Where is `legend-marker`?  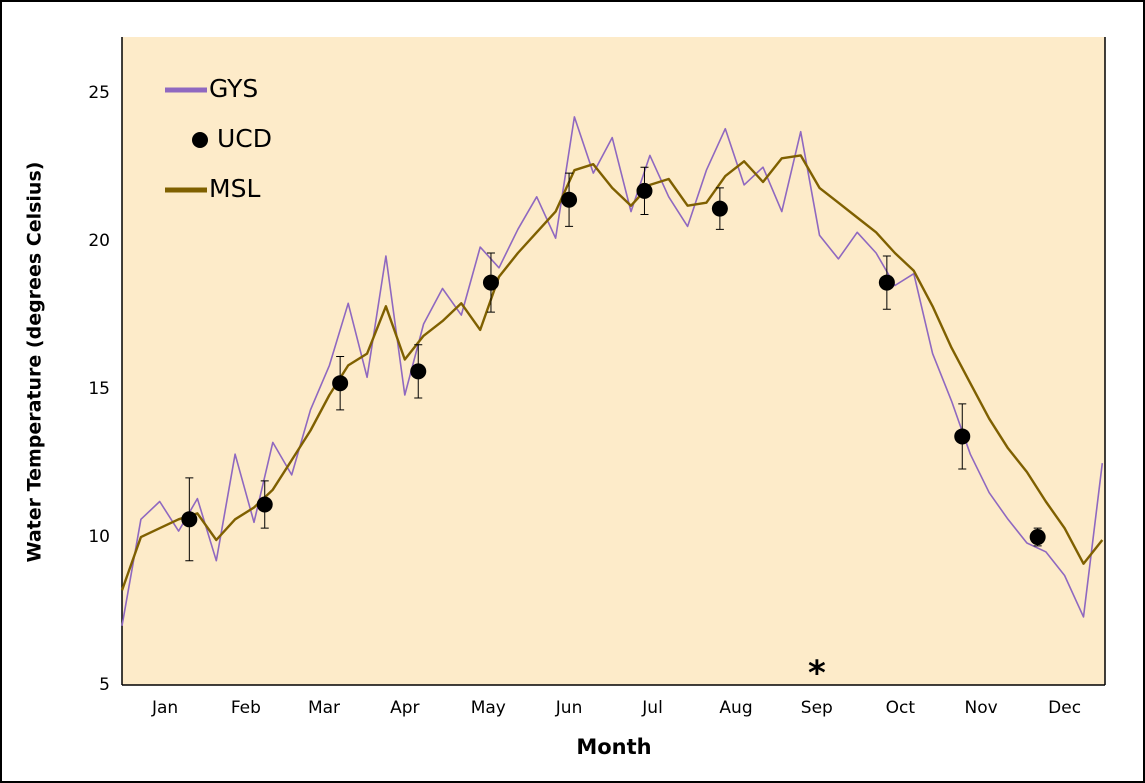 legend-marker is located at coordinates (200, 140).